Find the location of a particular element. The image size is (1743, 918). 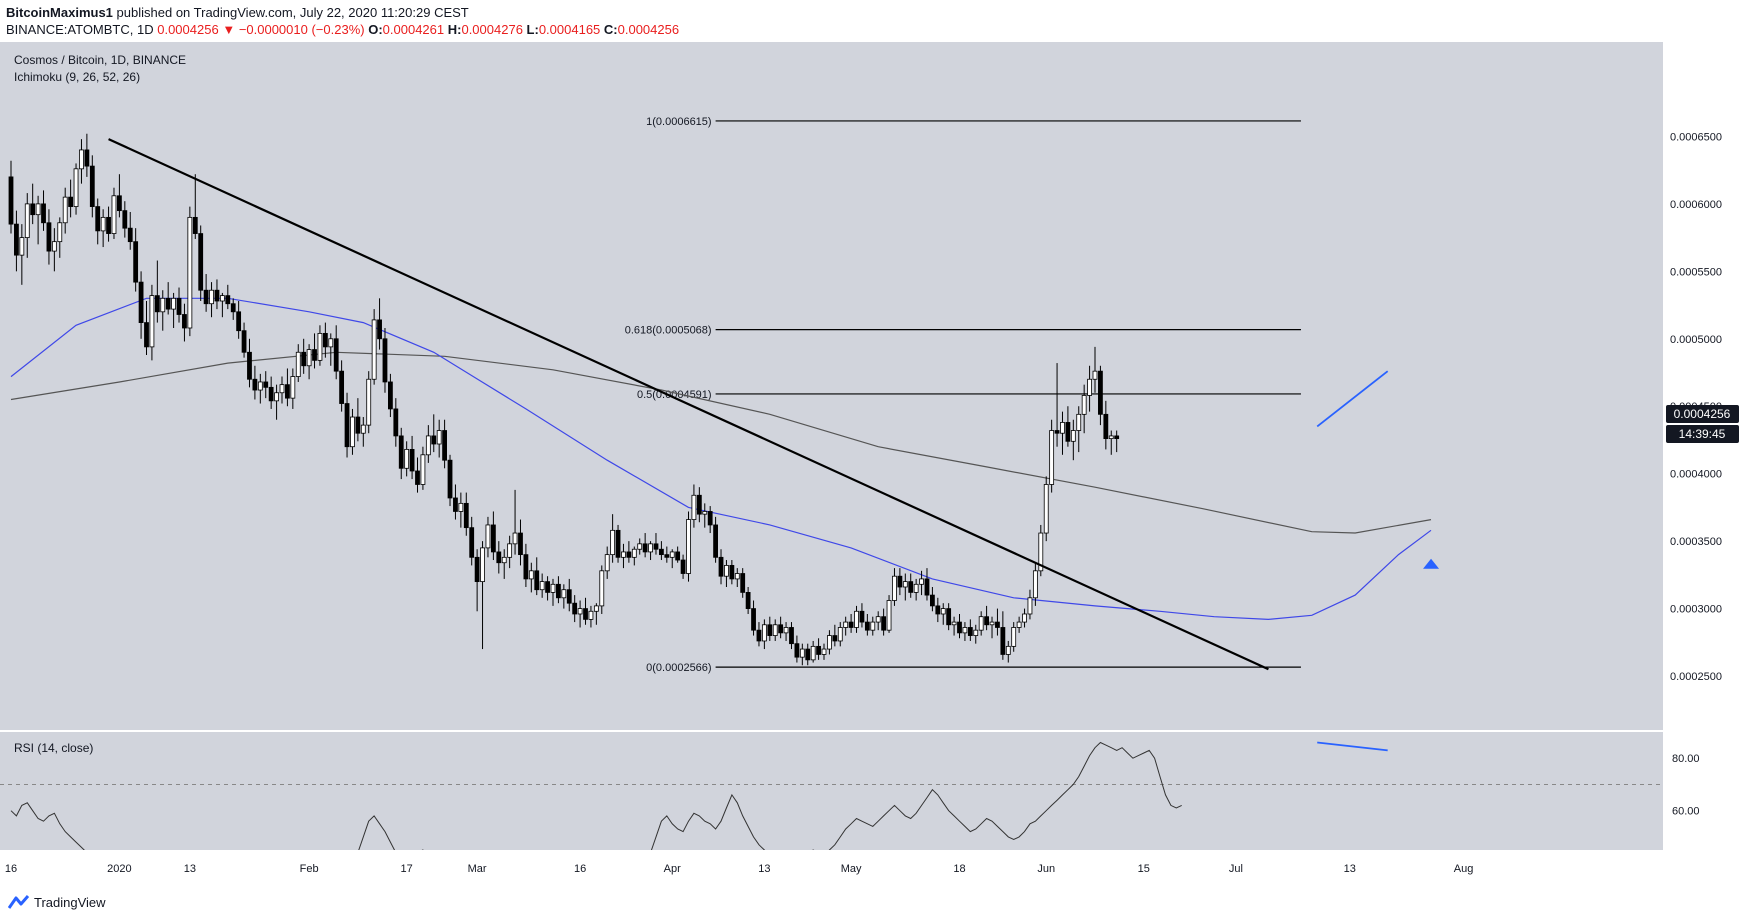

last-price-badge is located at coordinates (1702, 414).